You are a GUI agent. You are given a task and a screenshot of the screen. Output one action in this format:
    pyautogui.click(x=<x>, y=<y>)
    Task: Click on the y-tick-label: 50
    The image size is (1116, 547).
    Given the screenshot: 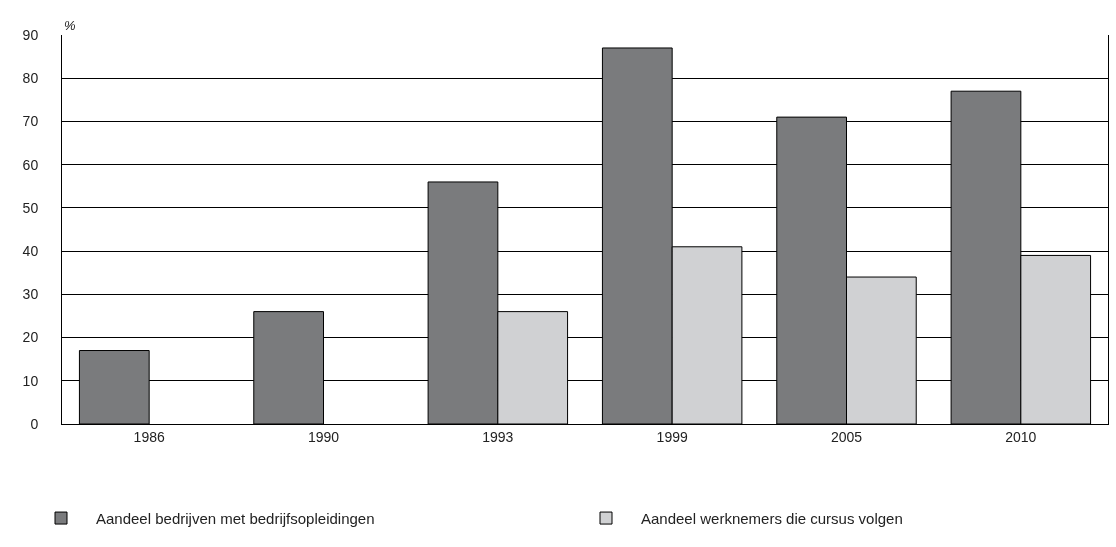 What is the action you would take?
    pyautogui.click(x=30, y=207)
    